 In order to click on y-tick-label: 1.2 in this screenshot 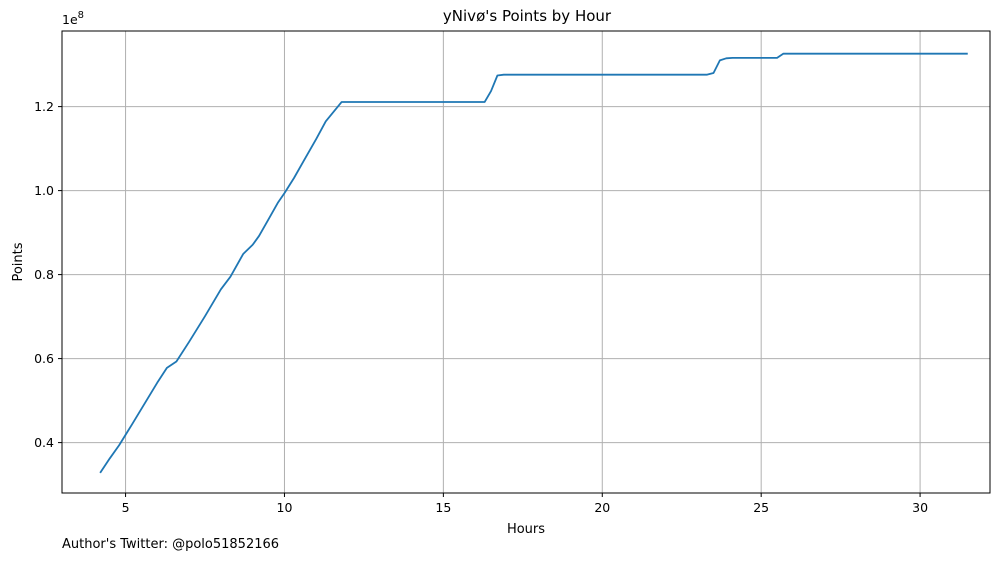, I will do `click(44, 106)`.